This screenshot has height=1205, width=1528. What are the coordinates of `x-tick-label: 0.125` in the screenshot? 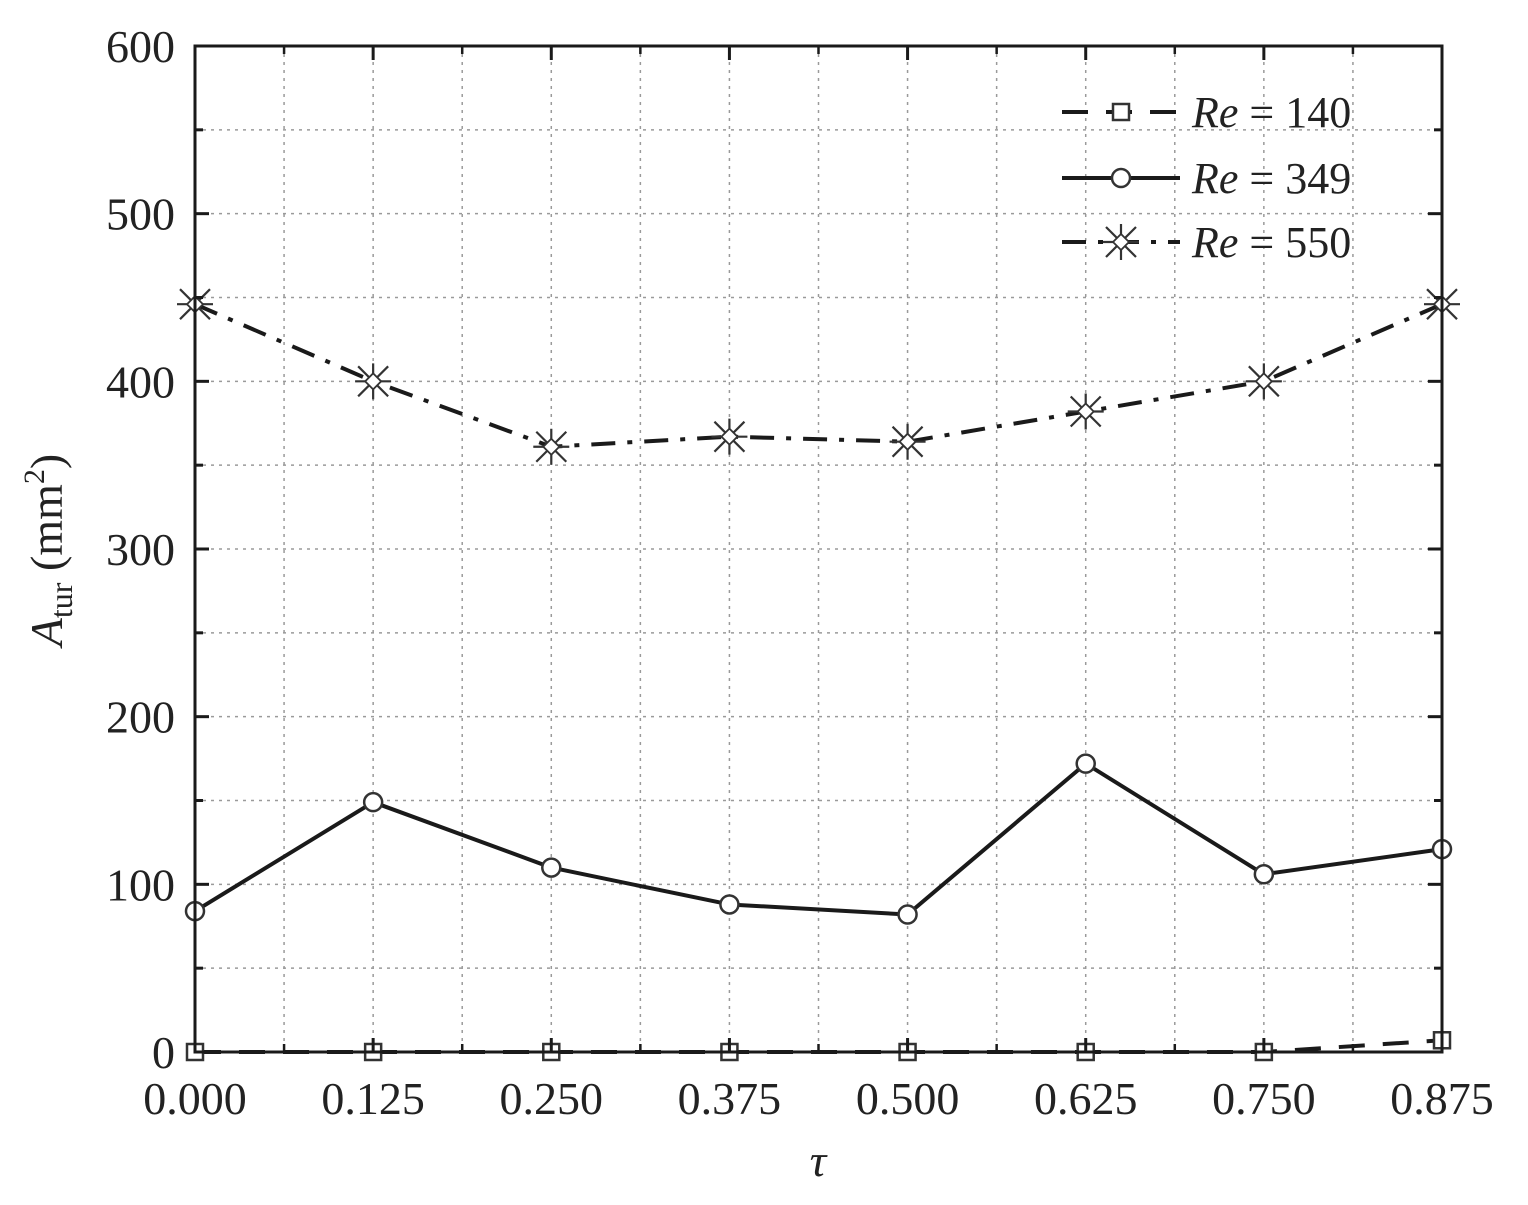 It's located at (373, 1098).